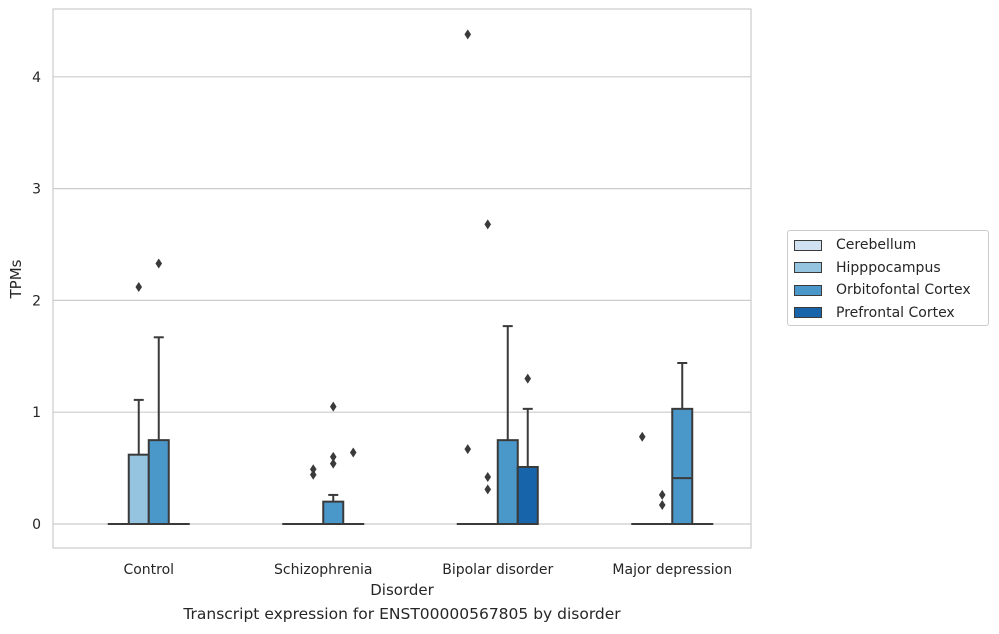 The height and width of the screenshot is (634, 999). Describe the element at coordinates (36, 190) in the screenshot. I see `y-tick-label: 3` at that location.